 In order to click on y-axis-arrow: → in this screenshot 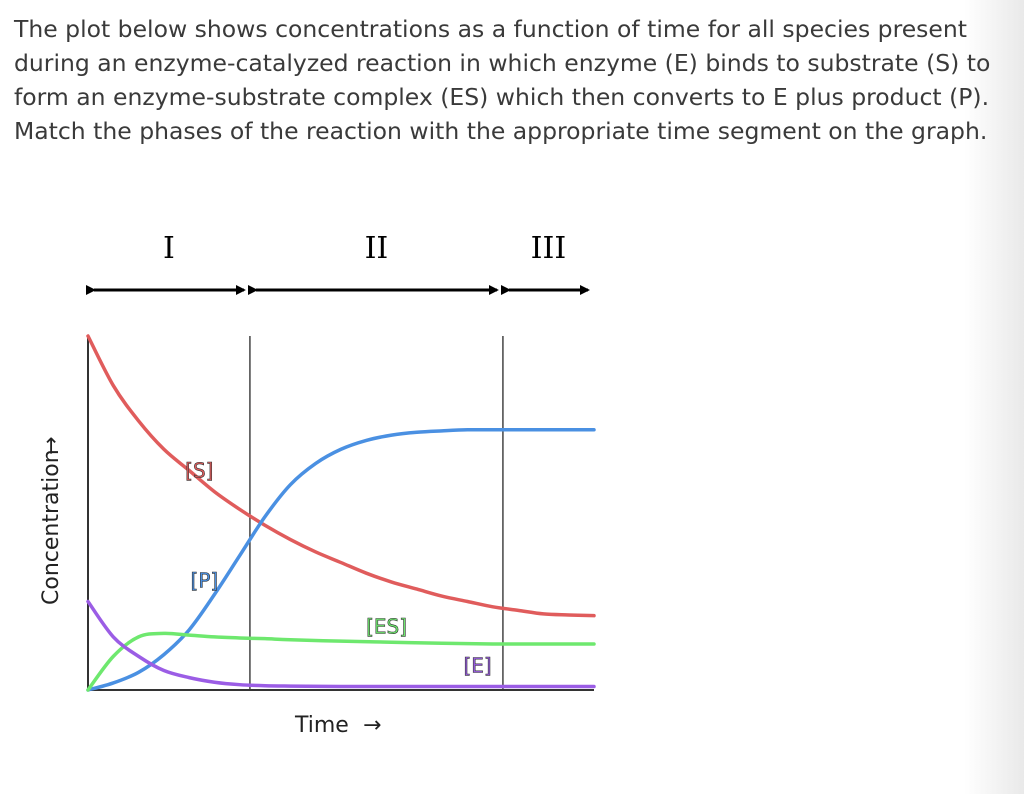, I will do `click(51, 446)`.